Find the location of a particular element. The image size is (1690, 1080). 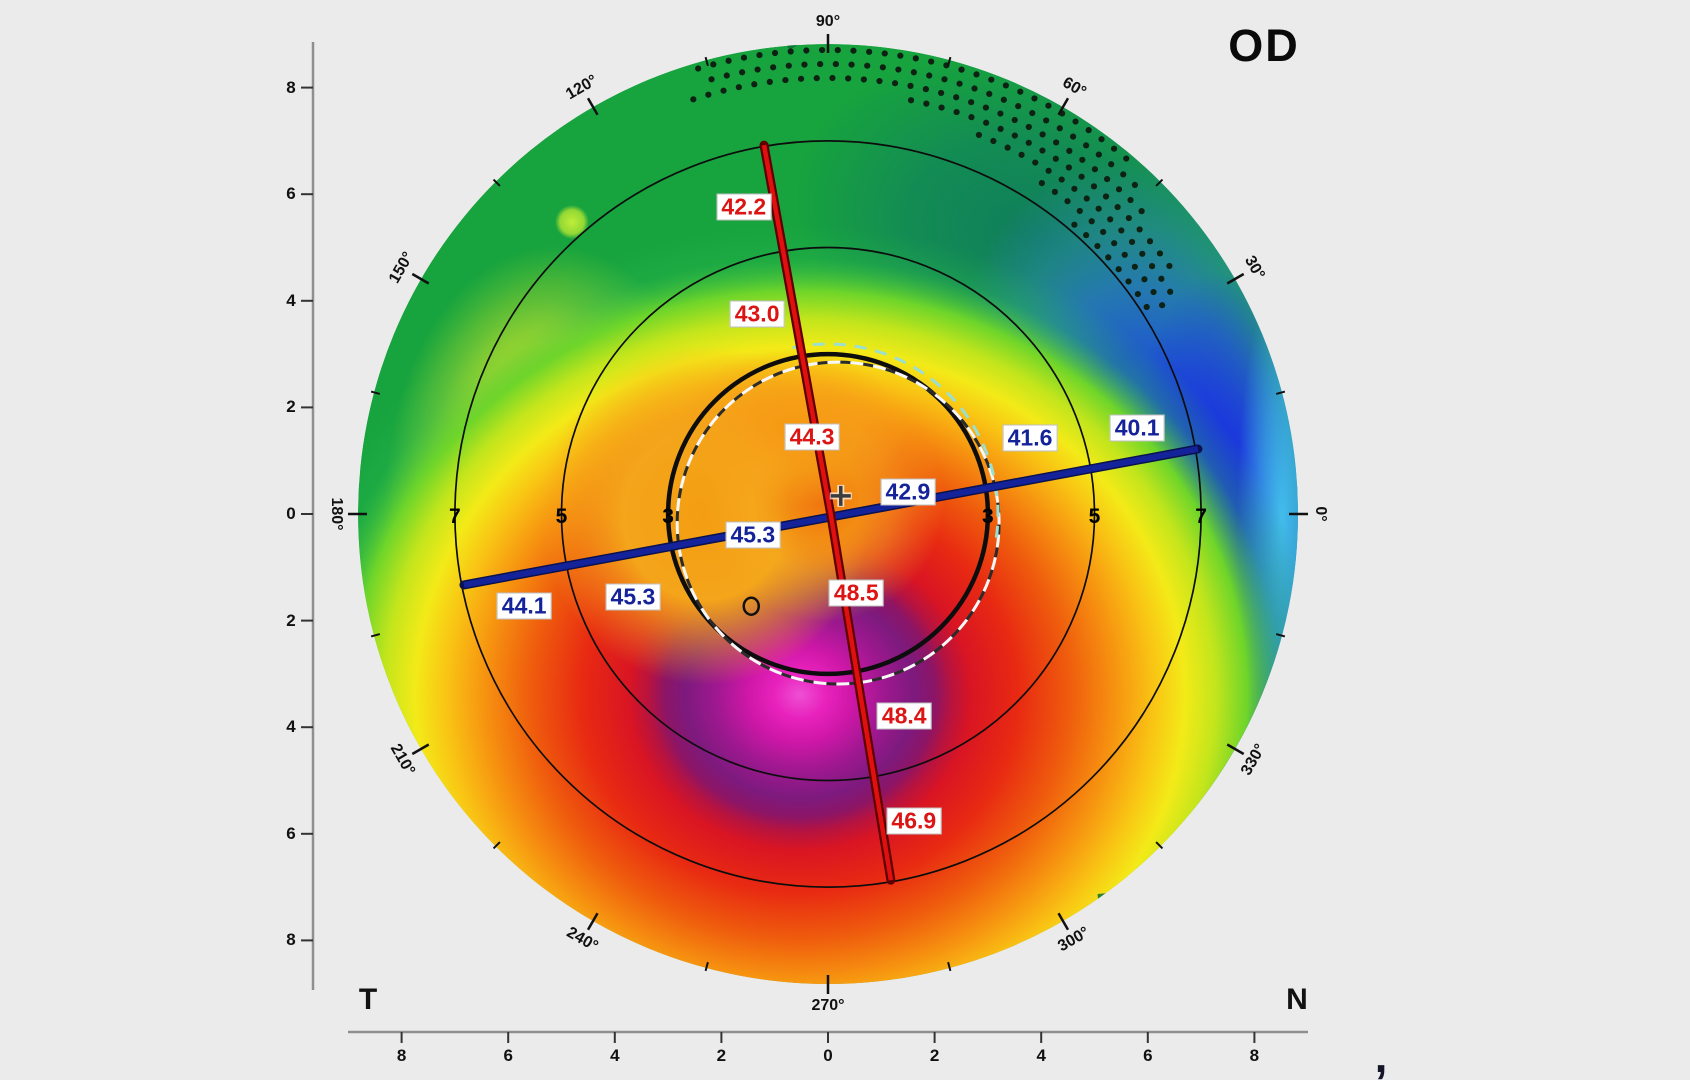

steep-meridian-line is located at coordinates (827, 512).